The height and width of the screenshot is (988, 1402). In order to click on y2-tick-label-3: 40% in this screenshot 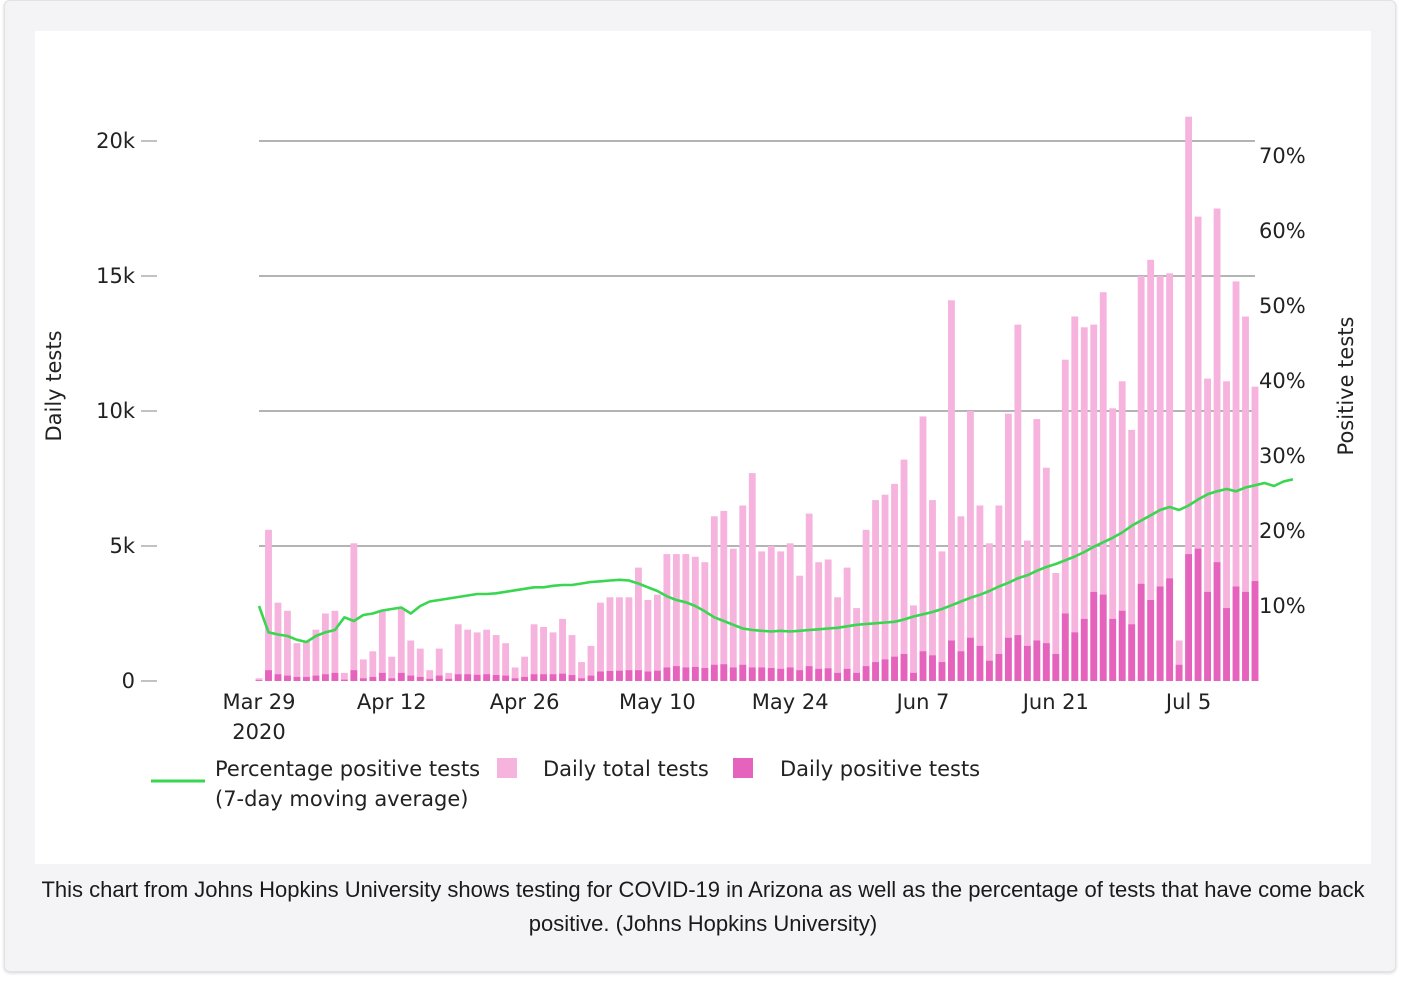, I will do `click(1282, 381)`.